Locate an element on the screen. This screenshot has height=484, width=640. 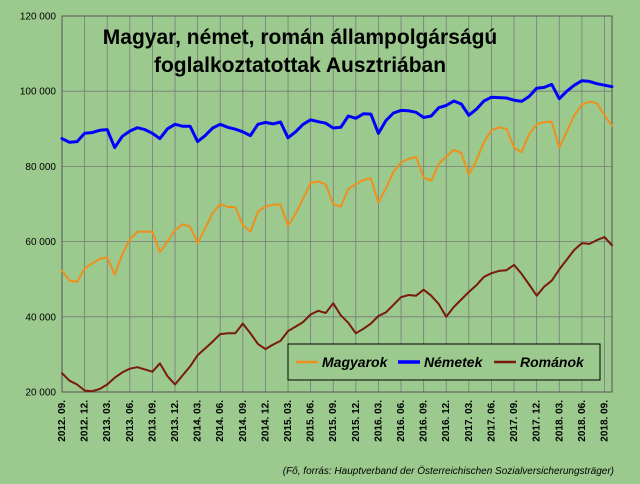
y-tick-label: 20 000 is located at coordinates (40, 393).